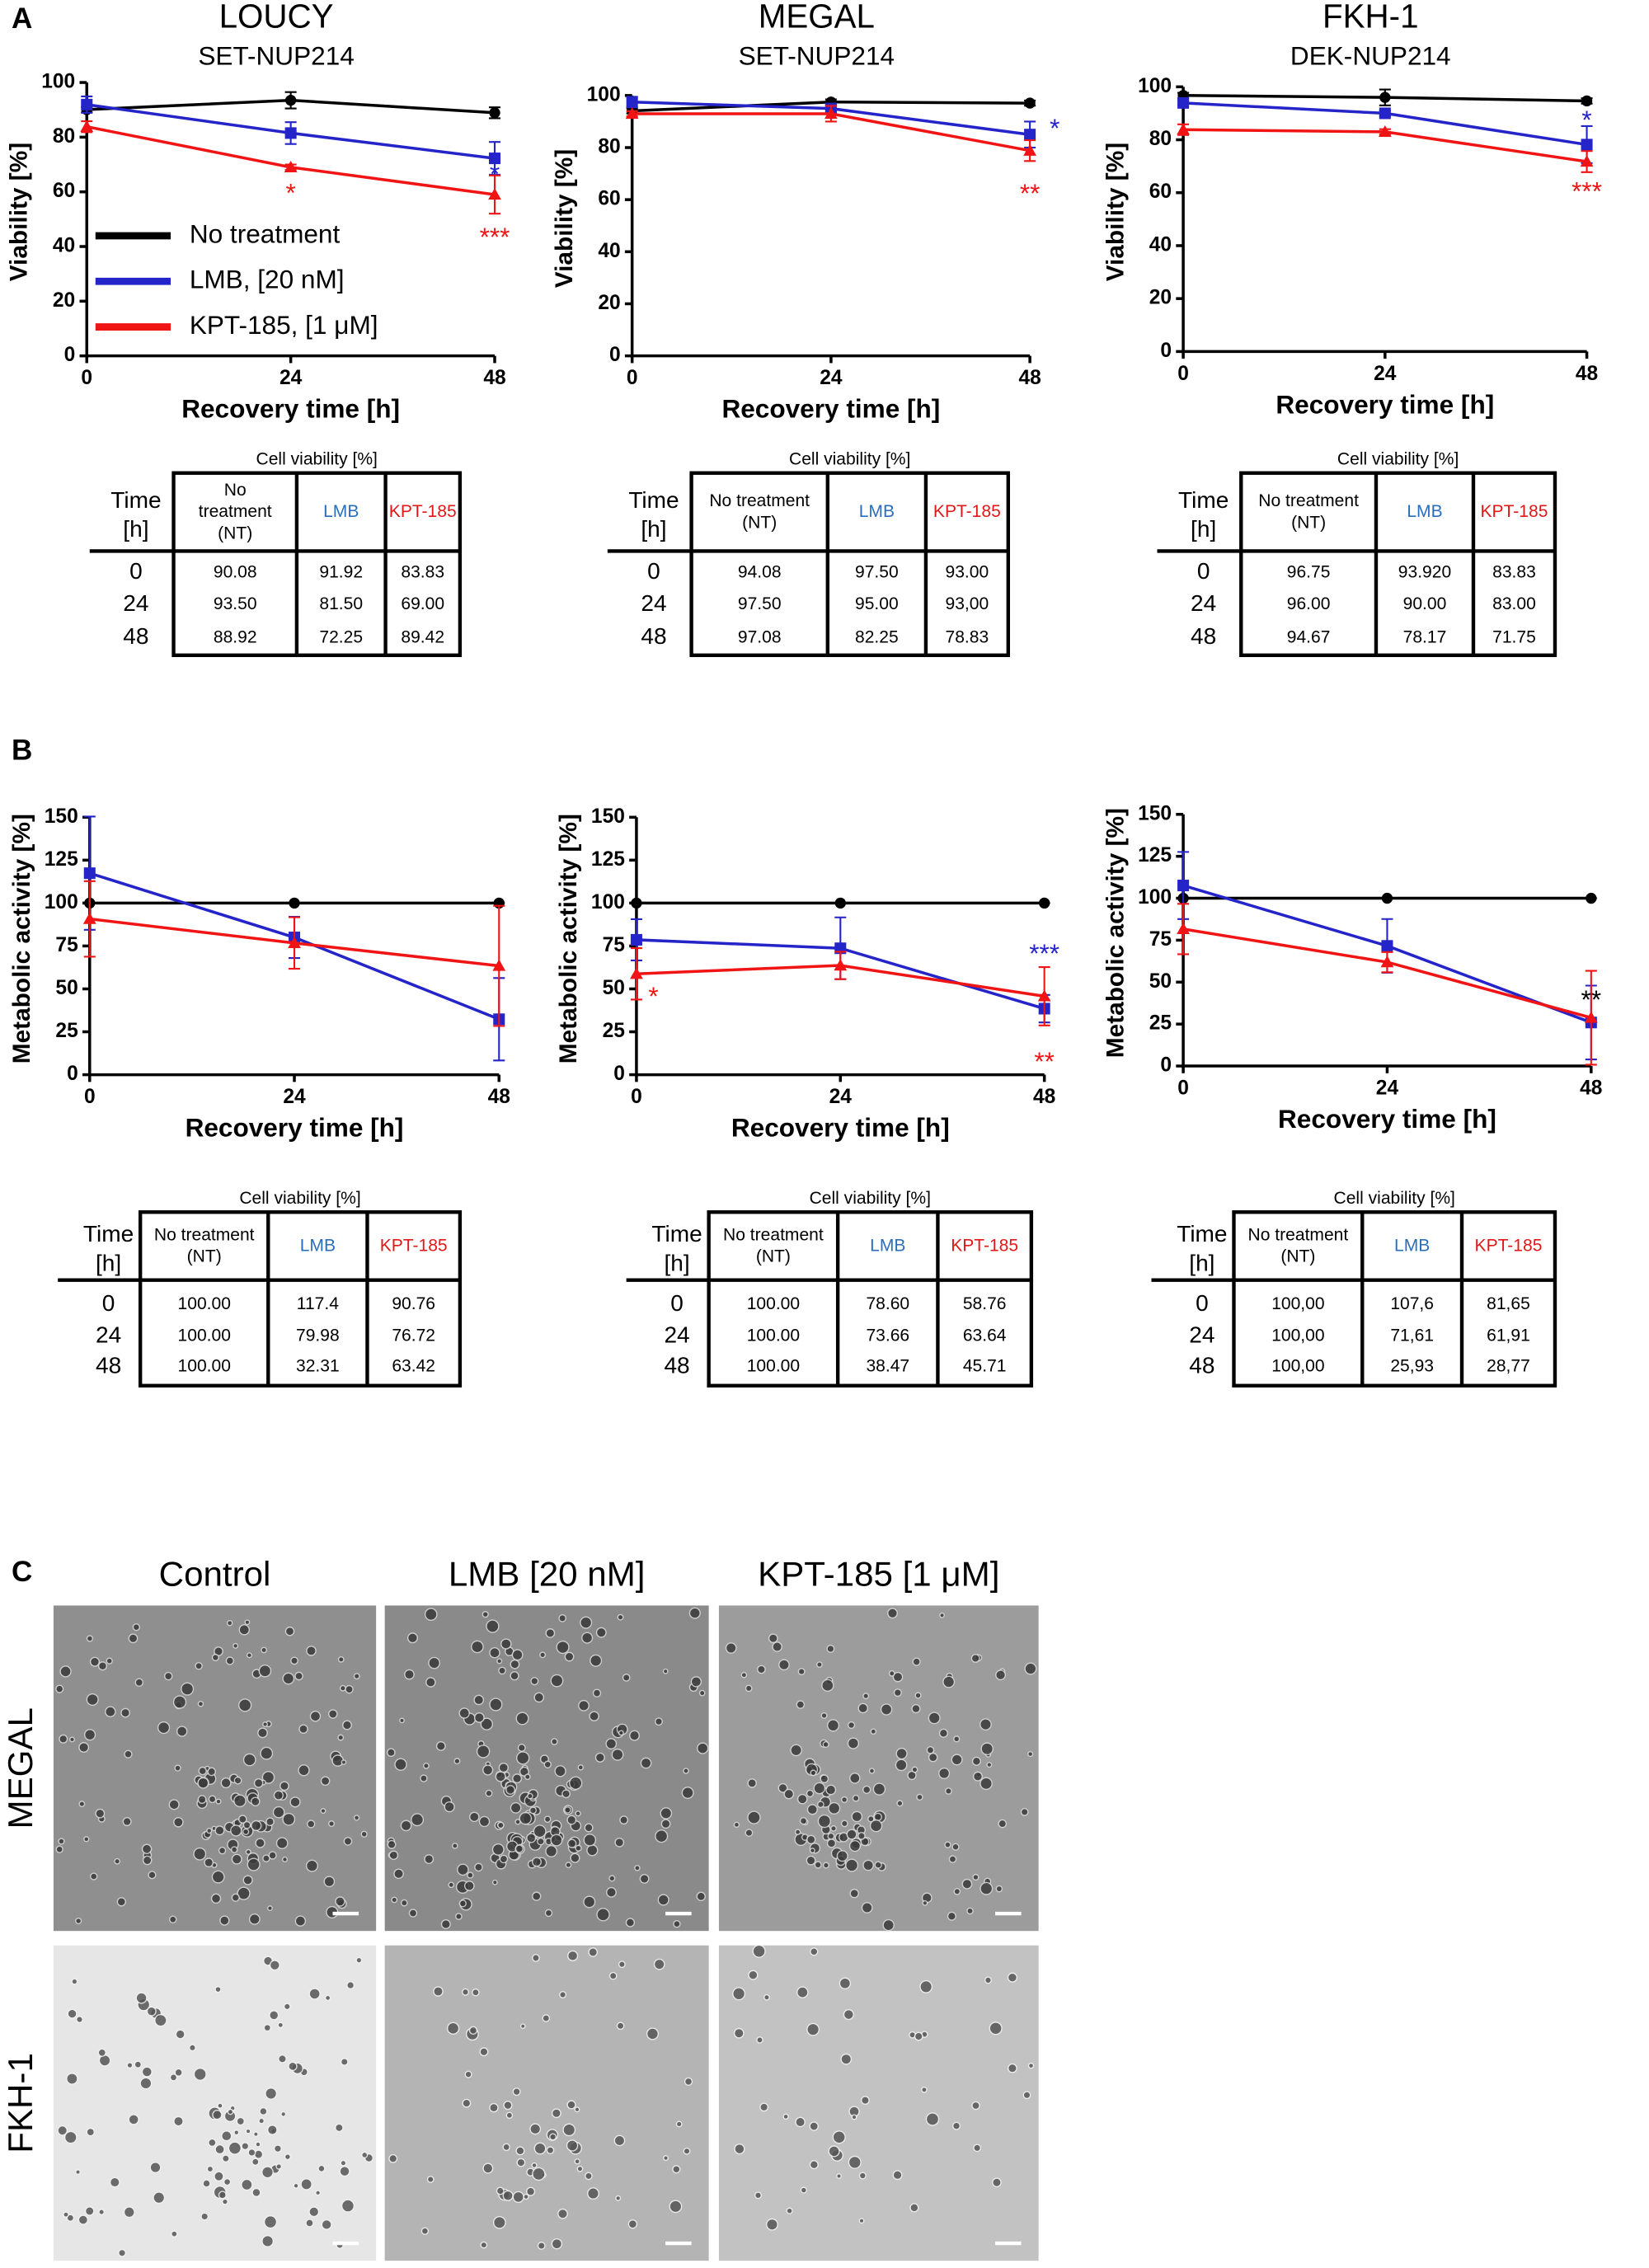 The width and height of the screenshot is (1649, 2268). Describe the element at coordinates (215, 1768) in the screenshot. I see `micrograph` at that location.